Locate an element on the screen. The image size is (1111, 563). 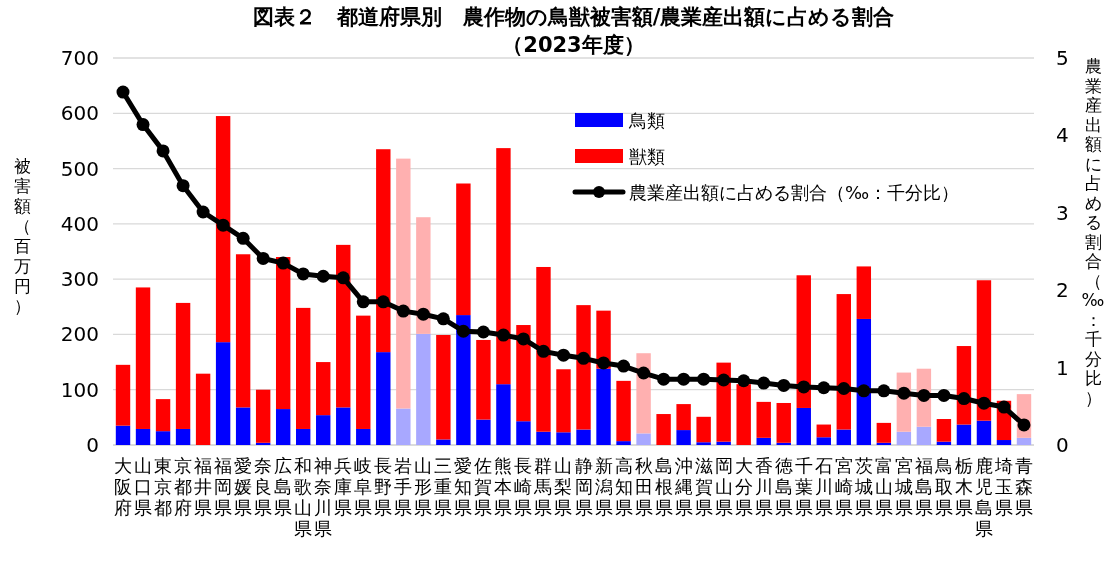
y-tick-label: 0 is located at coordinates (92, 445).